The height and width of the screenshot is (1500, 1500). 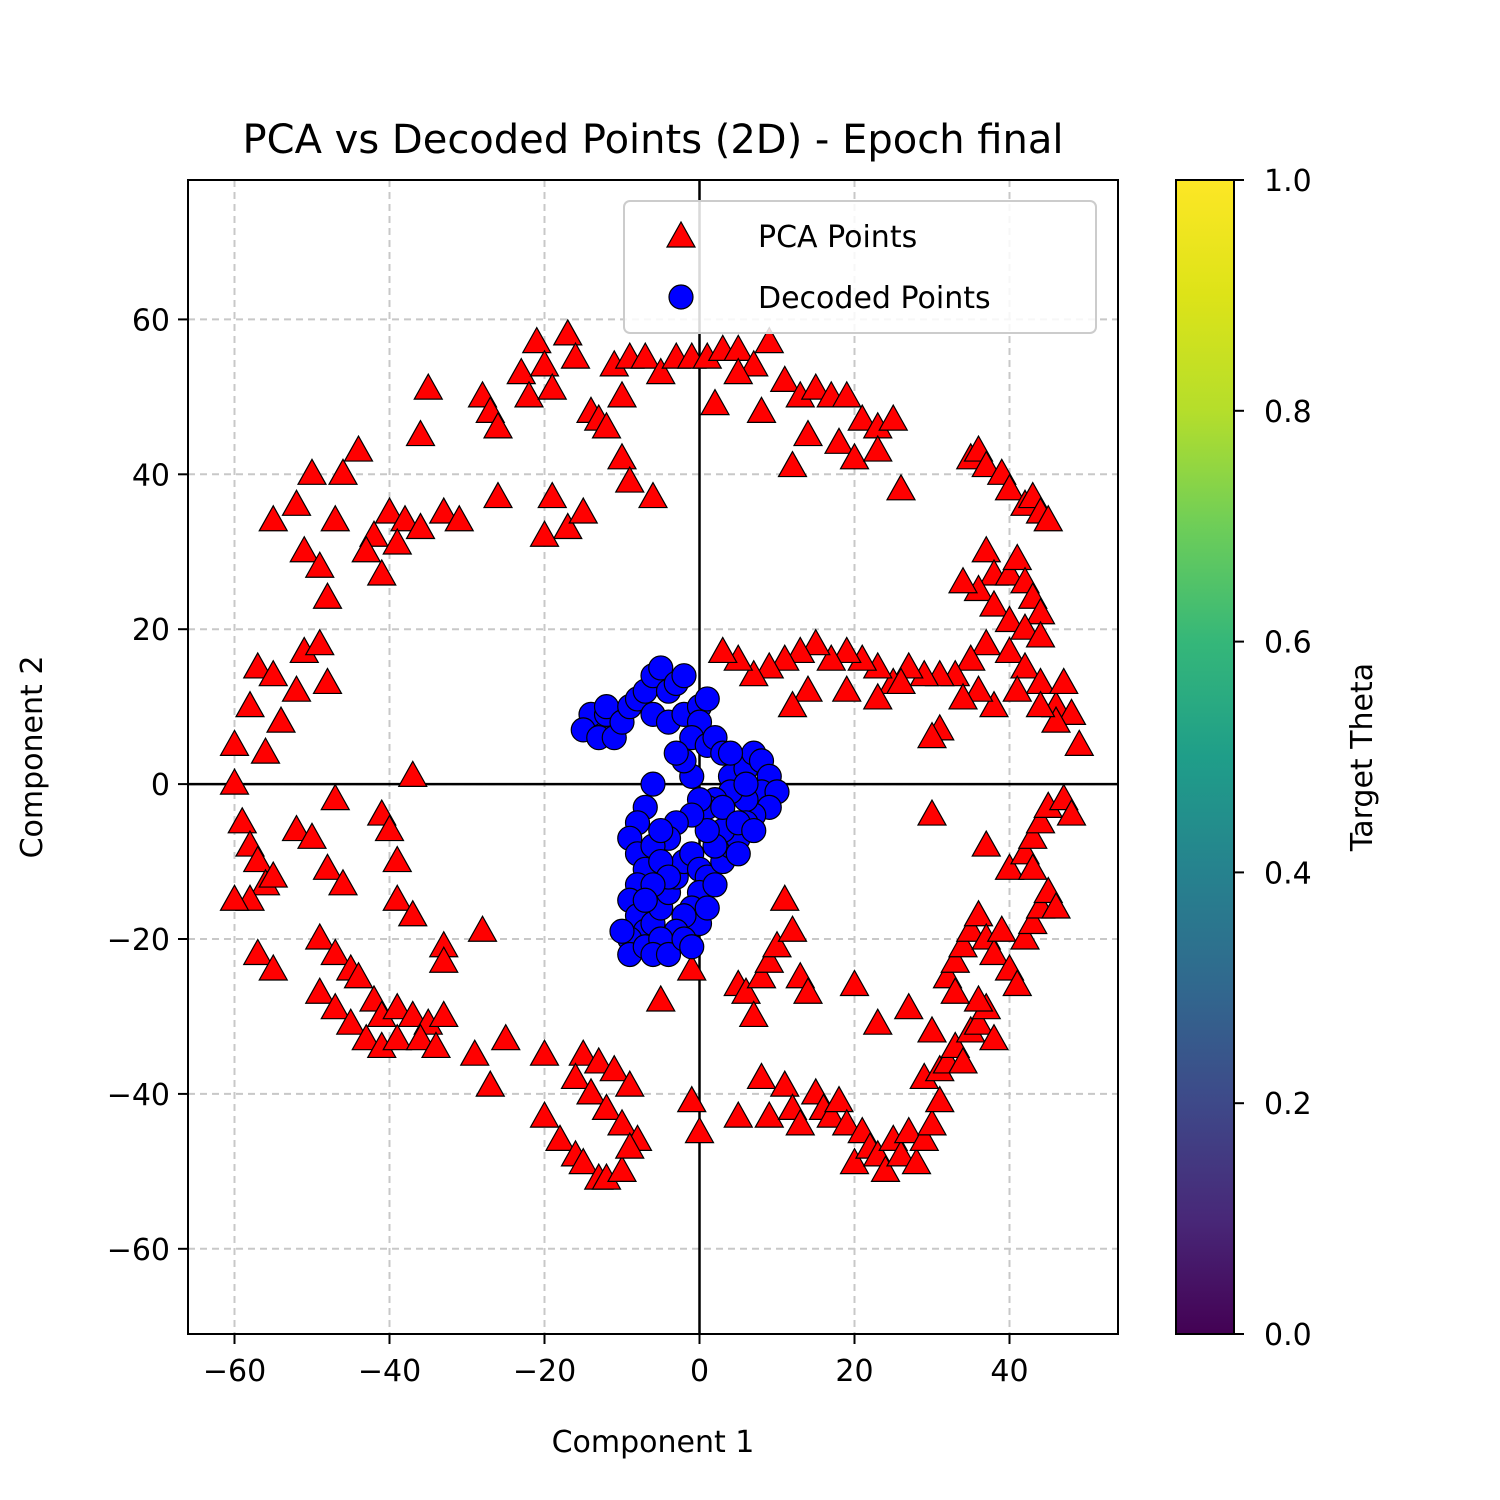 What do you see at coordinates (681, 234) in the screenshot?
I see `legend-pca-marker` at bounding box center [681, 234].